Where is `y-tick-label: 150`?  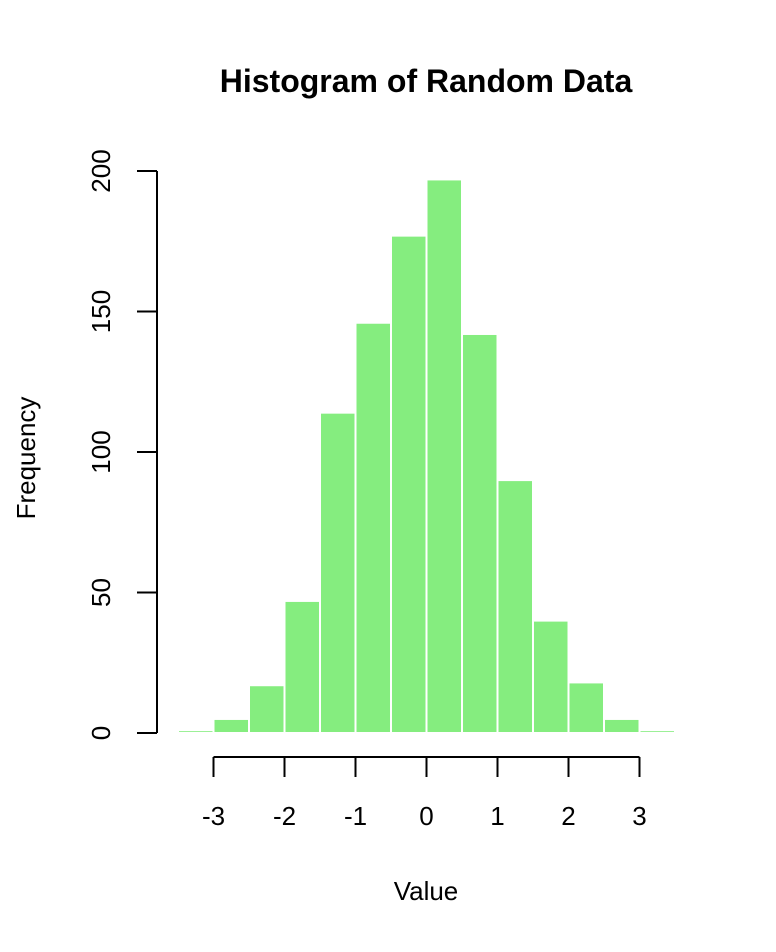
y-tick-label: 150 is located at coordinates (101, 311).